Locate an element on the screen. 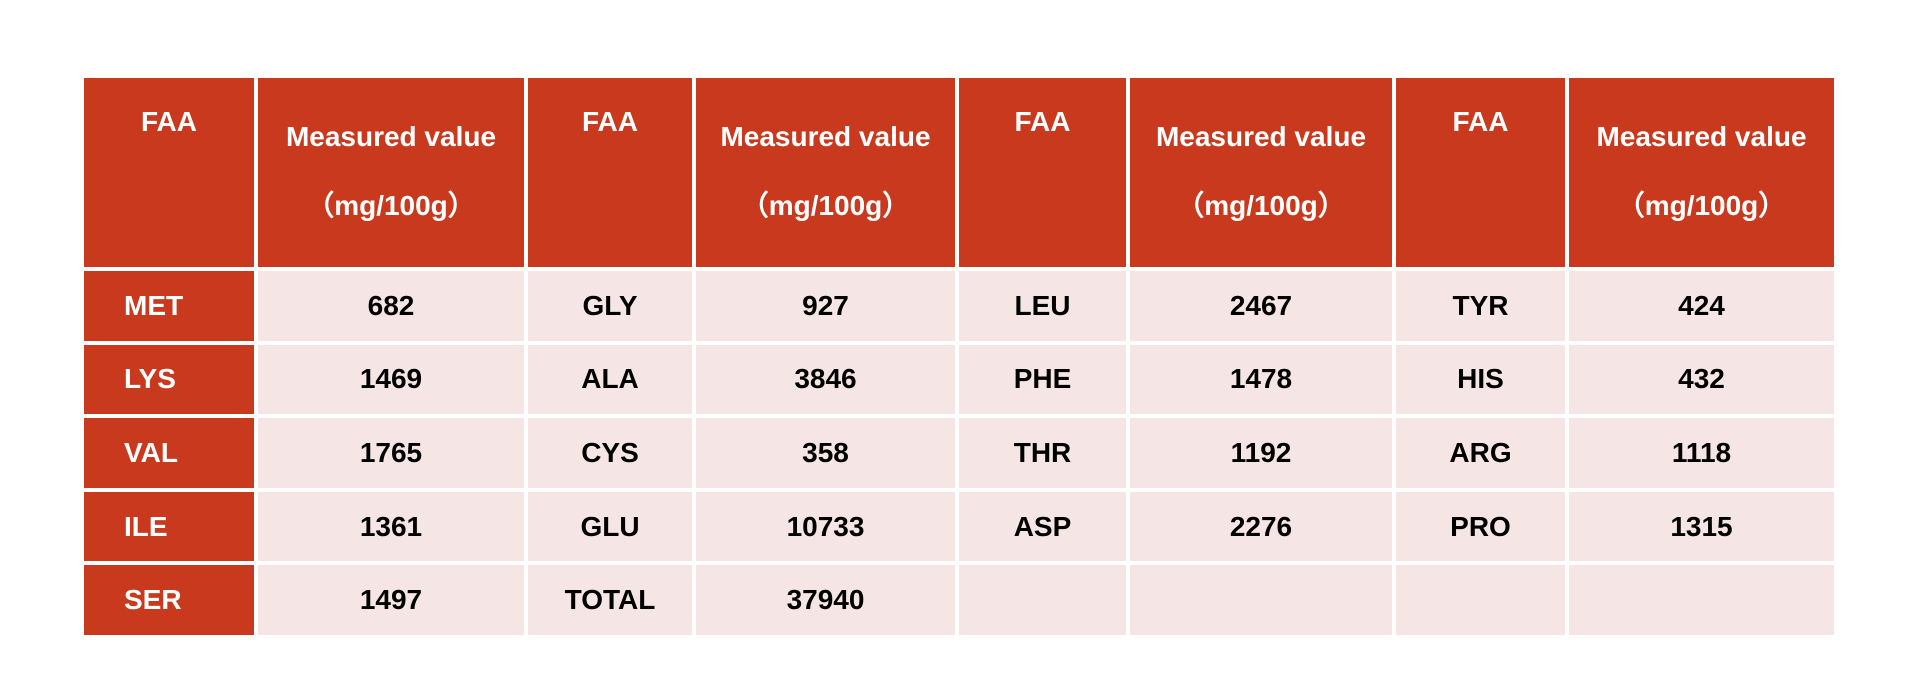 The height and width of the screenshot is (697, 1917). table-cell: 432 is located at coordinates (1701, 379).